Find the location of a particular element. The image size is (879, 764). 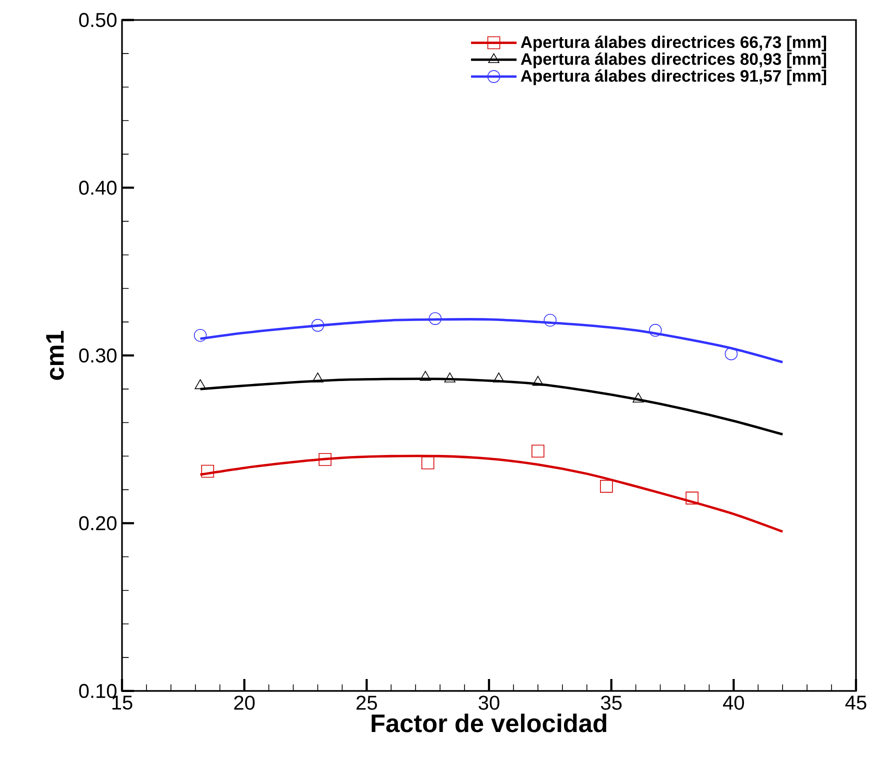

x-tick-label: 15 is located at coordinates (122, 703).